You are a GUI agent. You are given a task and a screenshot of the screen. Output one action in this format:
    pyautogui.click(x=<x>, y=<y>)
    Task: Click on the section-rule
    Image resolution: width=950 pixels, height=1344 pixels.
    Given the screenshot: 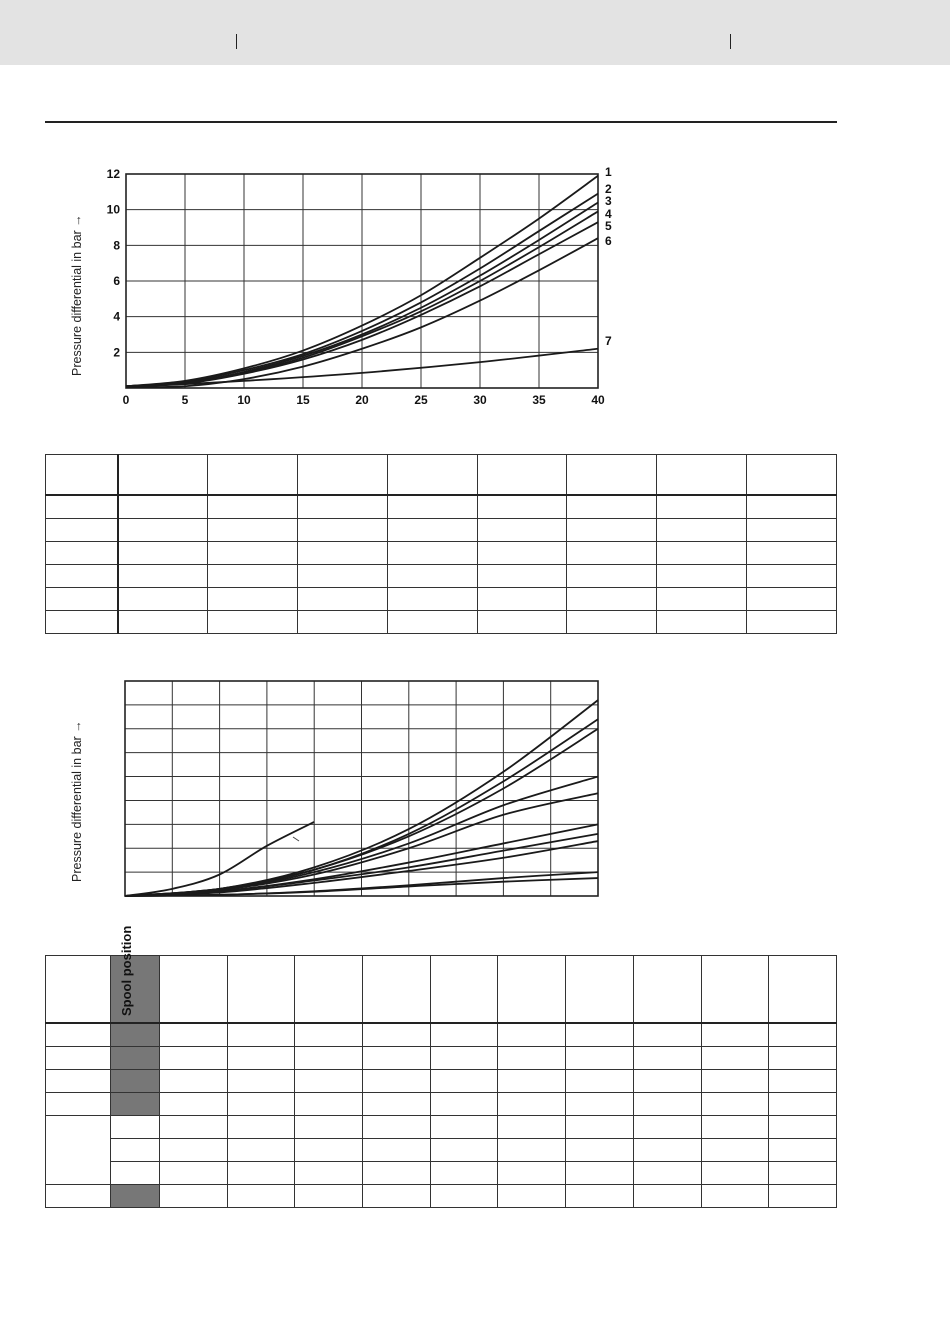 What is the action you would take?
    pyautogui.click(x=441, y=122)
    